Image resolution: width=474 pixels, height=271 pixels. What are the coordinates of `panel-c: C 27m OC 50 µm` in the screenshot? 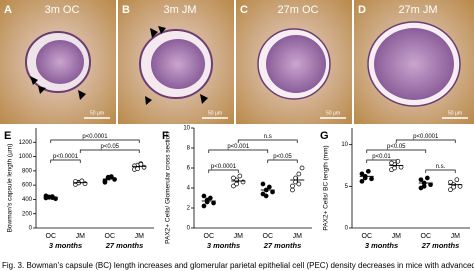 It's located at (294, 62).